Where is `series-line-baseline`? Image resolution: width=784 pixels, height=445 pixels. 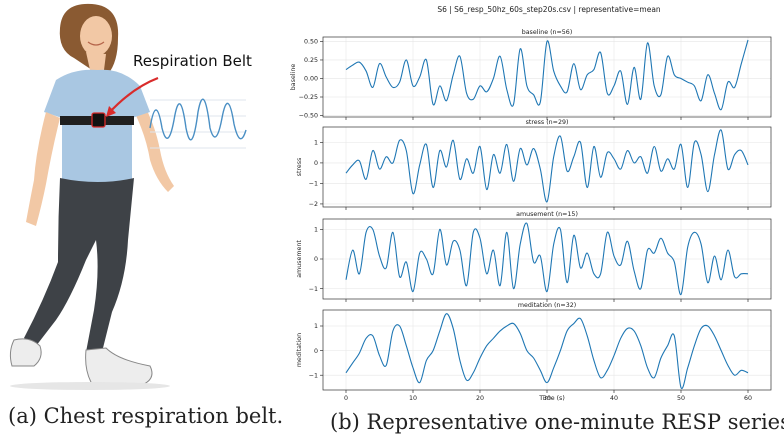
series-line-baseline is located at coordinates (547, 75).